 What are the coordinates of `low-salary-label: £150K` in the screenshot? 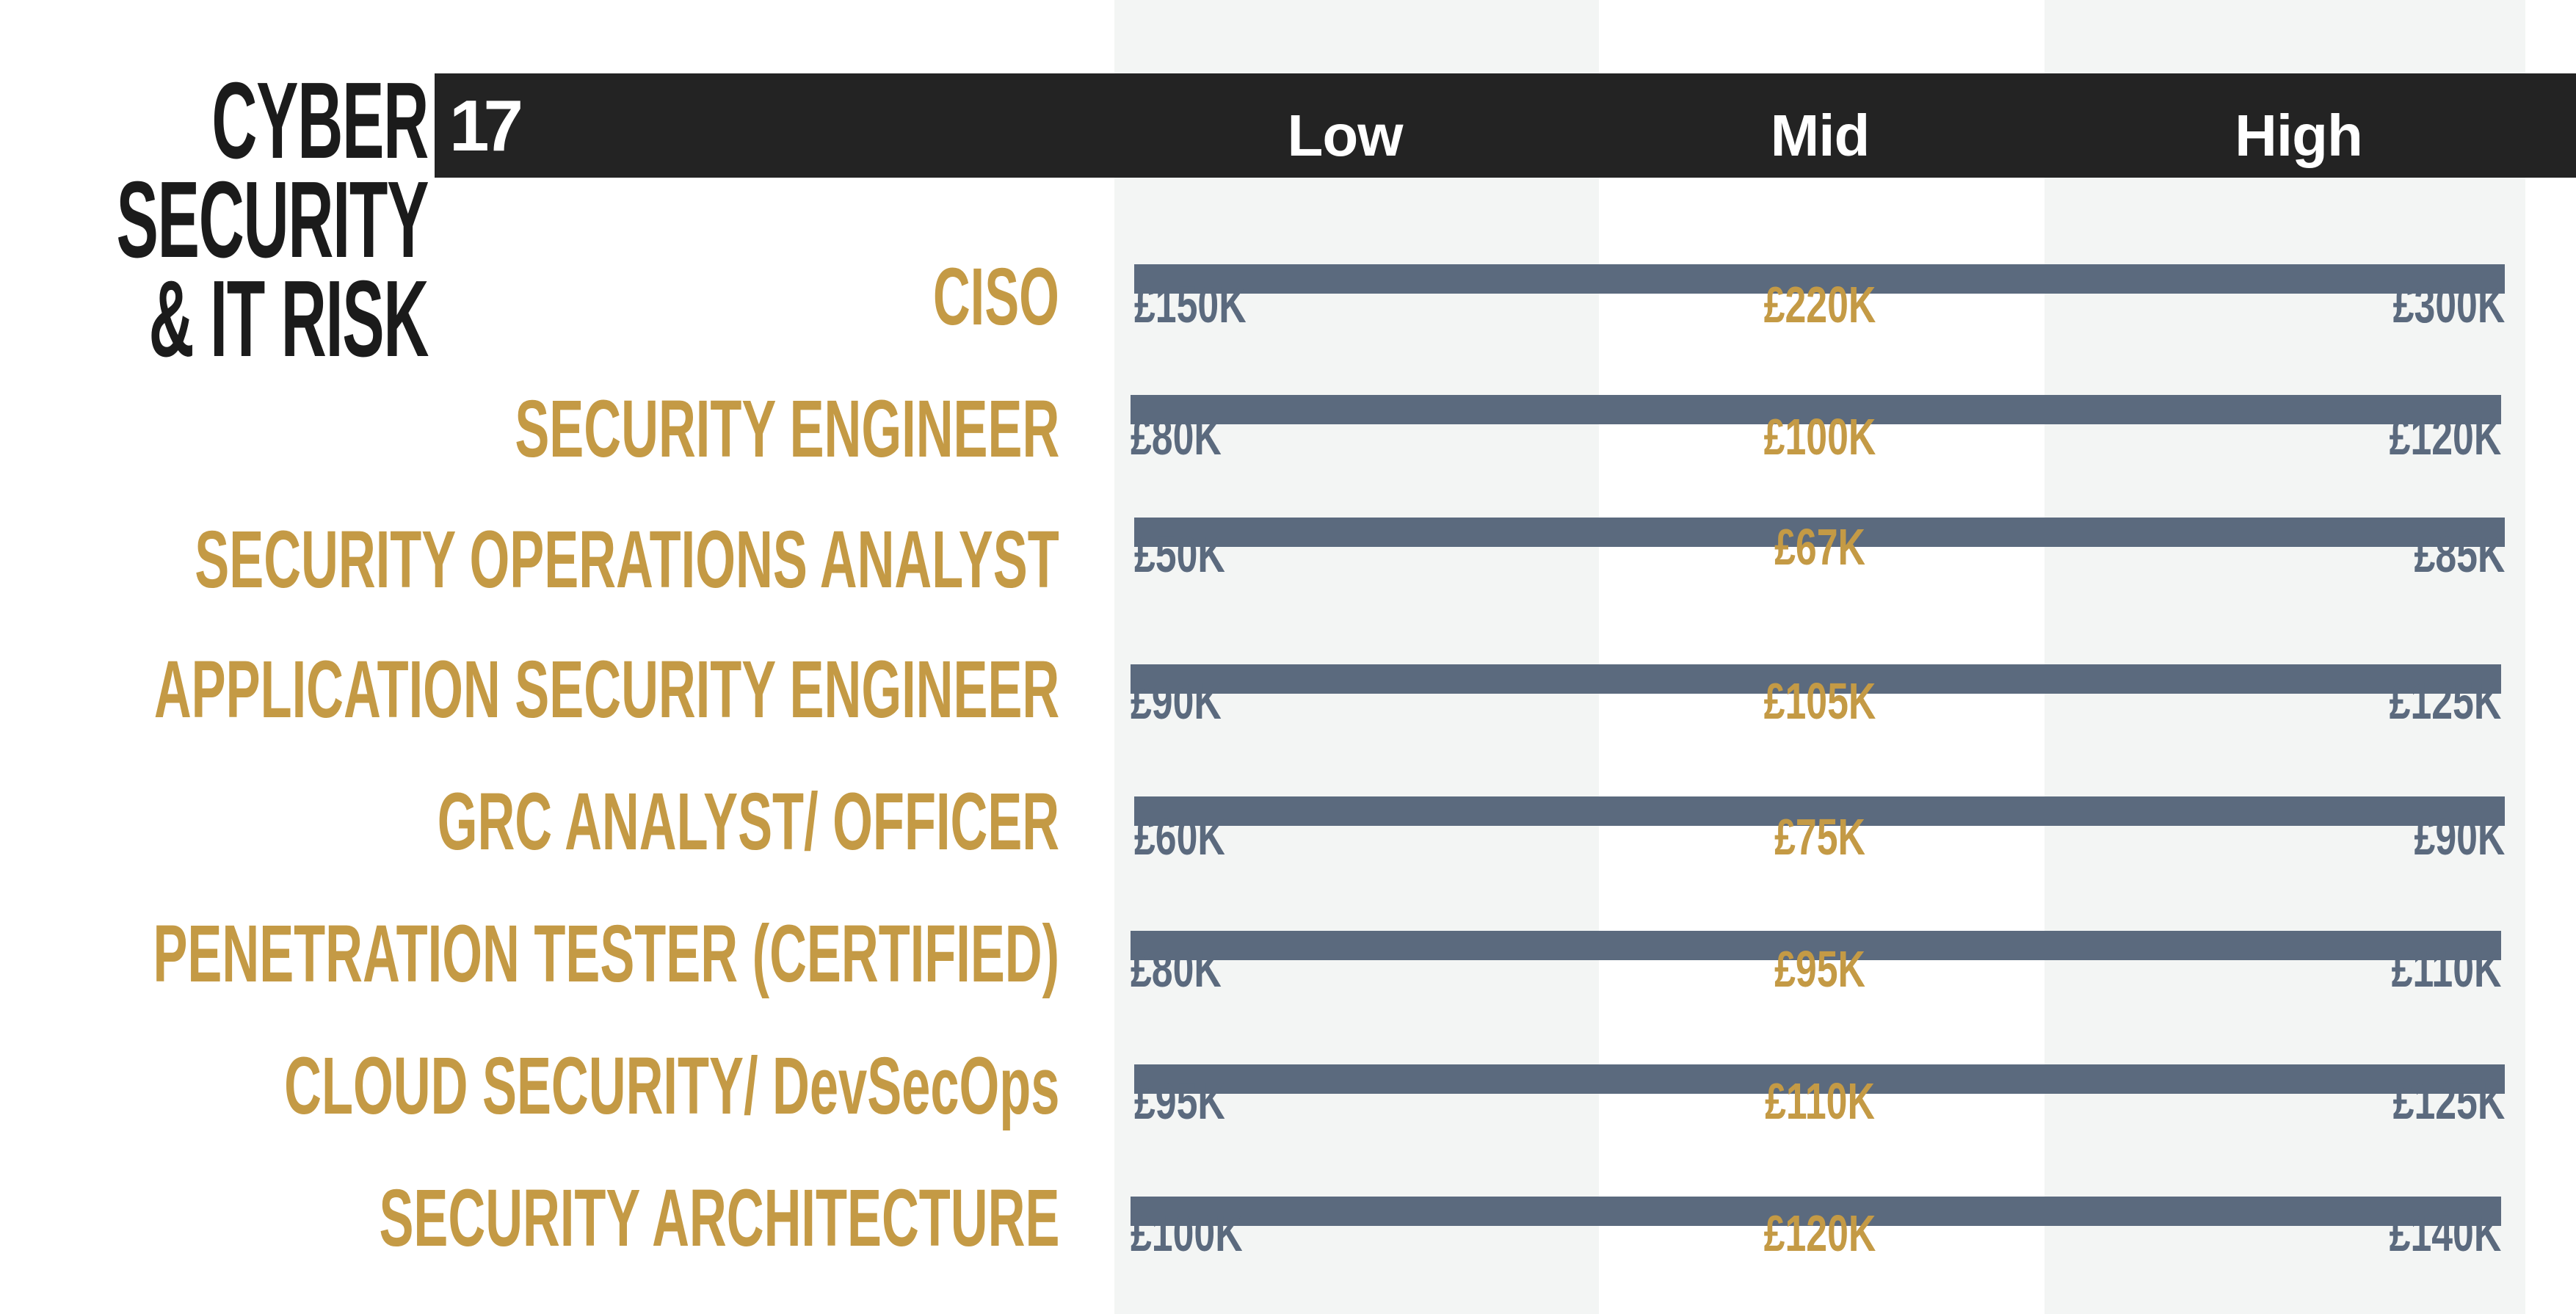 It's located at (1191, 304).